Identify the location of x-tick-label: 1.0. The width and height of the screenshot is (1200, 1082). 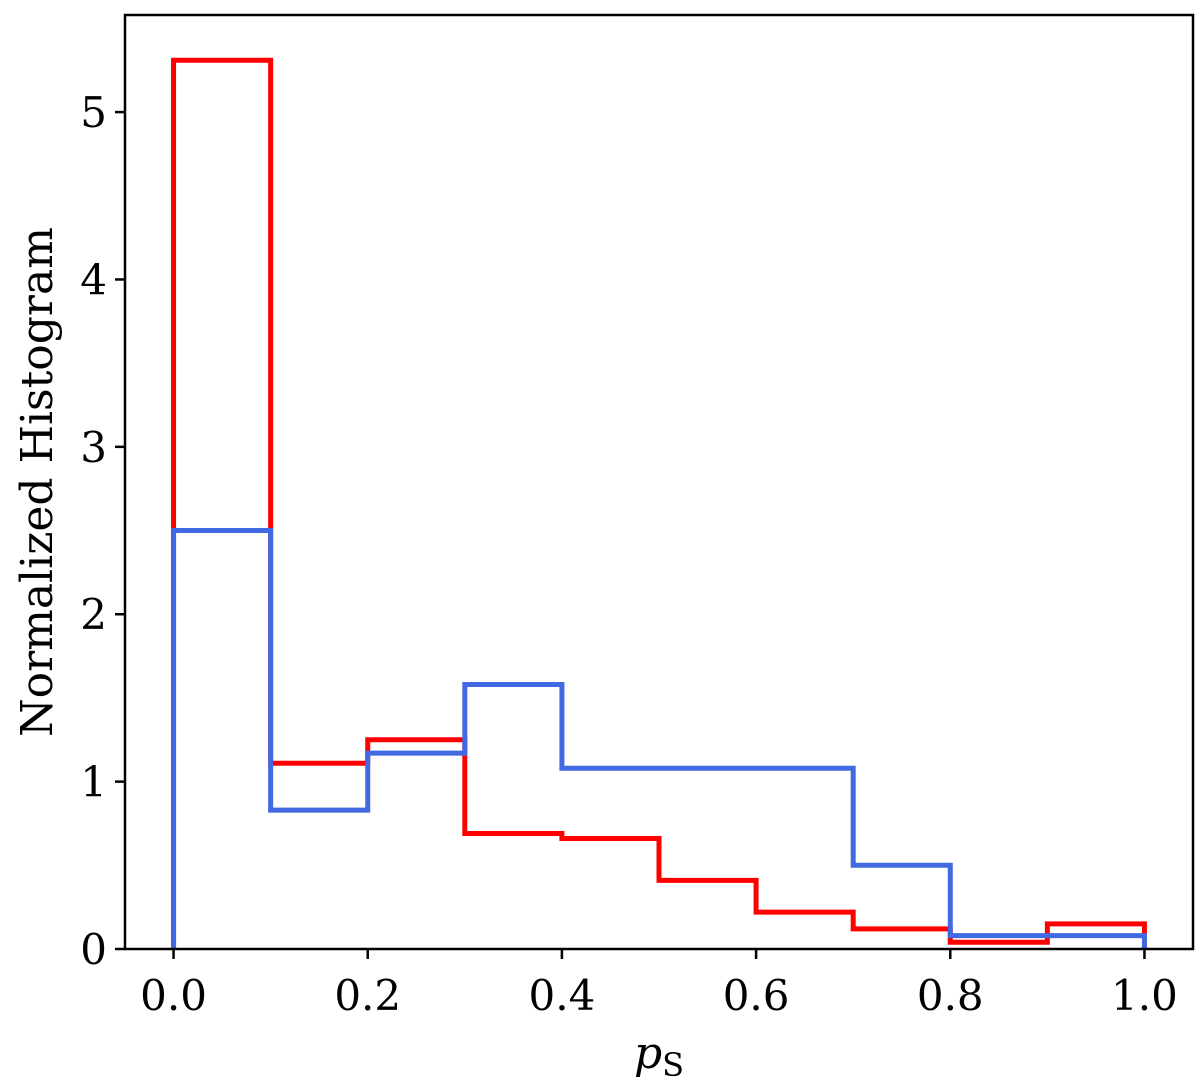
(1144, 995).